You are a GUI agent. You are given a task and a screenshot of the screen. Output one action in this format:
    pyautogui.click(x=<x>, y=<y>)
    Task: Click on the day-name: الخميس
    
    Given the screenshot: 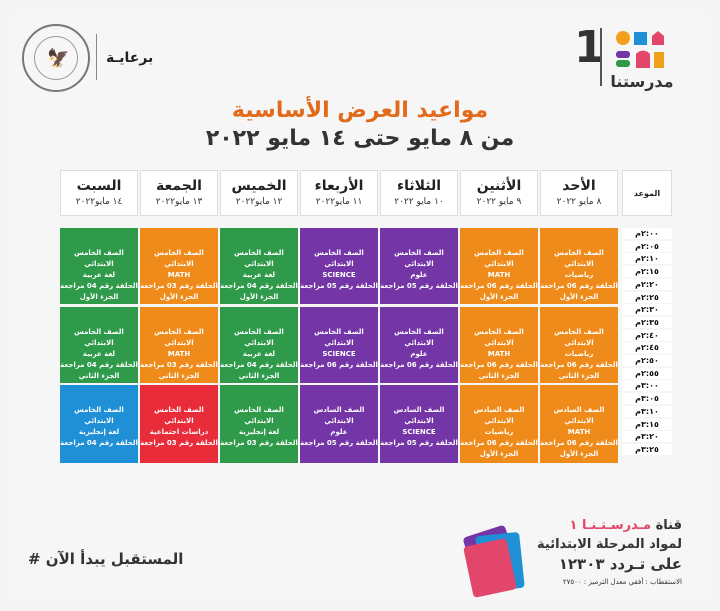 What is the action you would take?
    pyautogui.click(x=259, y=186)
    